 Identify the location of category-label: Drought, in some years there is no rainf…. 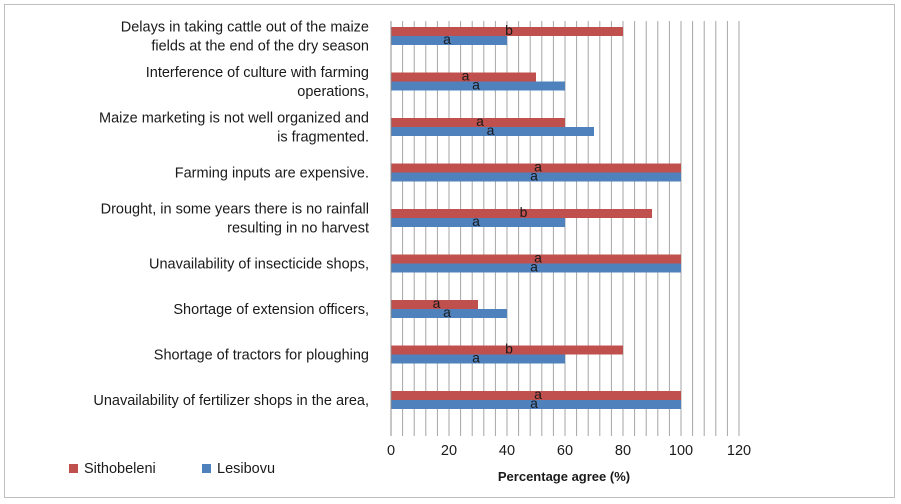
(235, 210).